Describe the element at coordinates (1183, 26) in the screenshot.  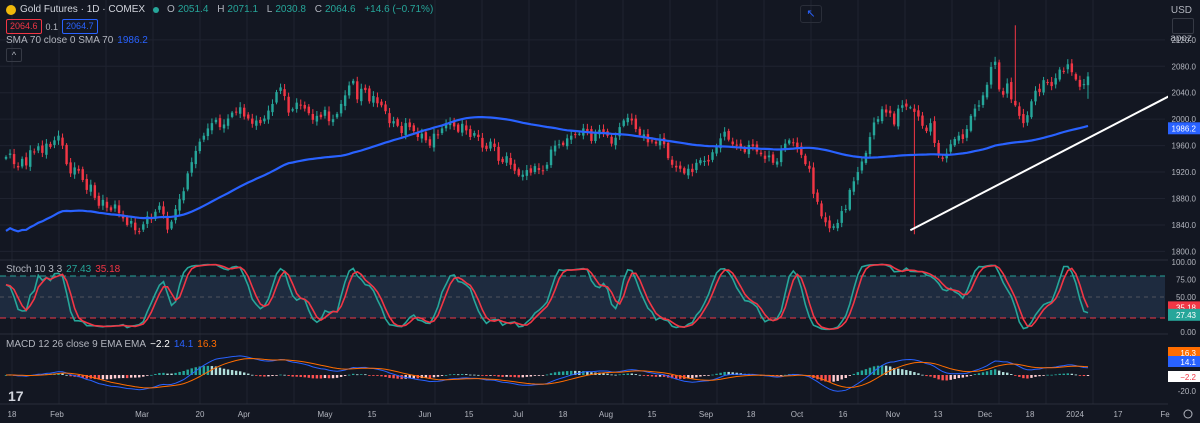
I see `settings-box` at that location.